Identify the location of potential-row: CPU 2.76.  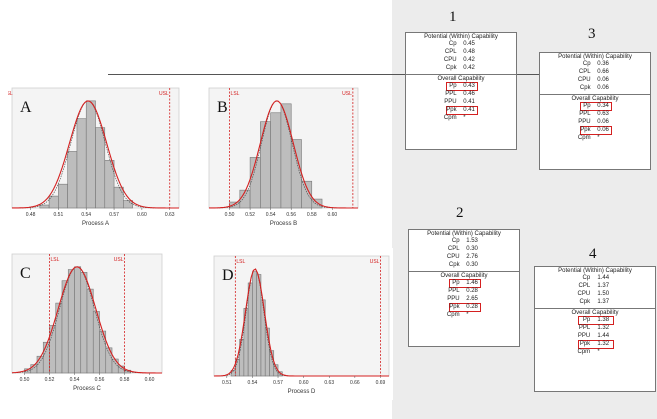
(464, 257).